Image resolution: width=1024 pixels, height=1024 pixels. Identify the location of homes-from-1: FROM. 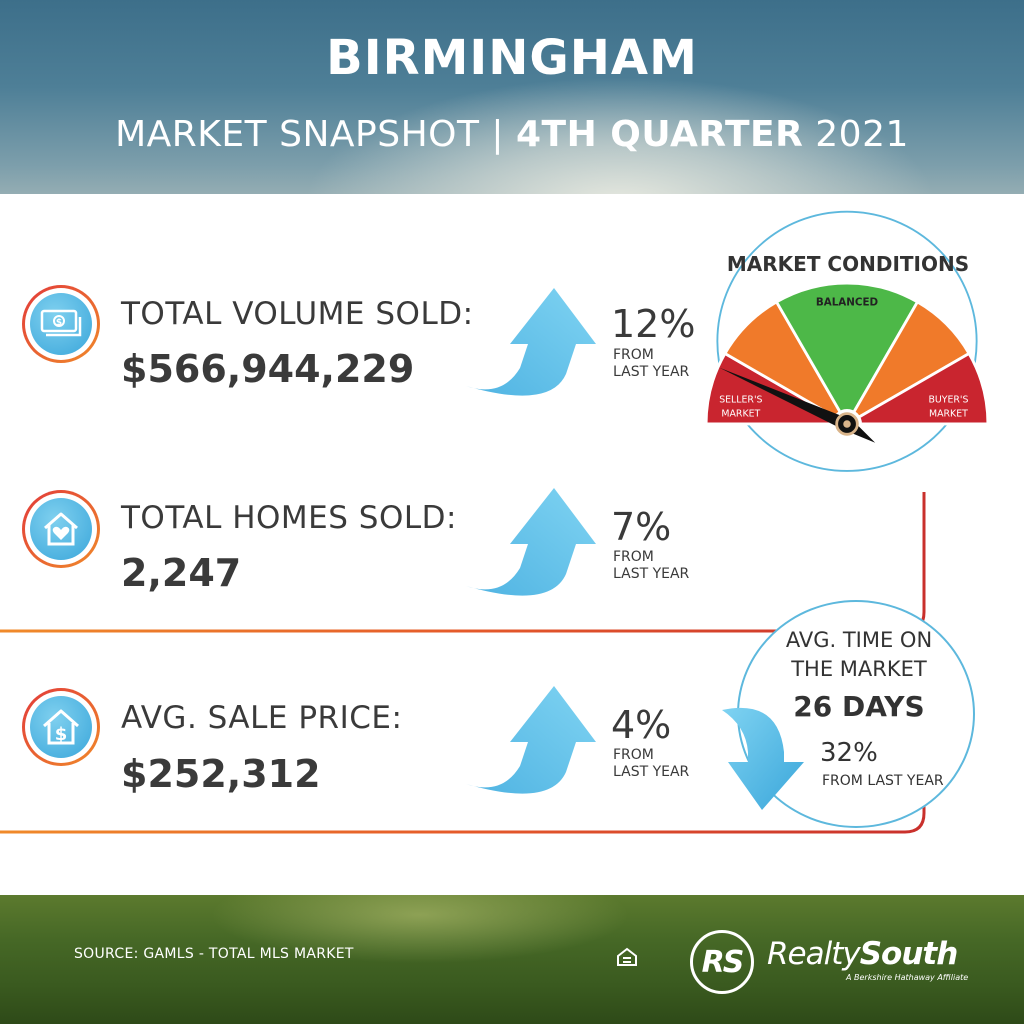
(633, 557).